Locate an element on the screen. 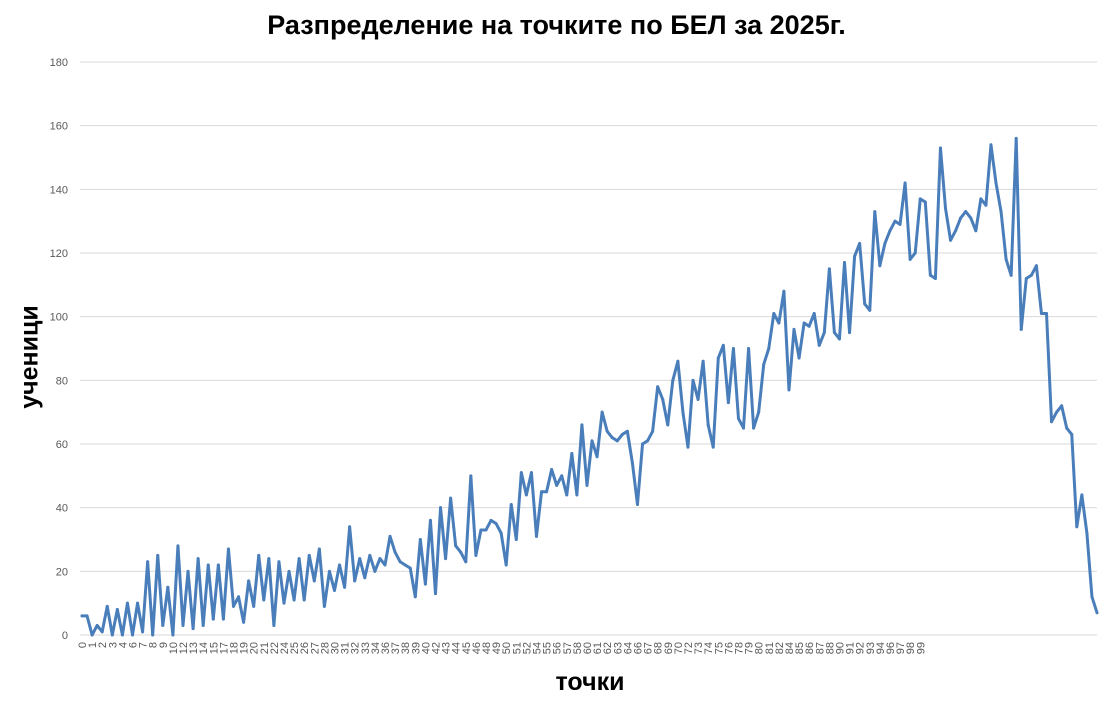  y-tick-label: 140 is located at coordinates (59, 190).